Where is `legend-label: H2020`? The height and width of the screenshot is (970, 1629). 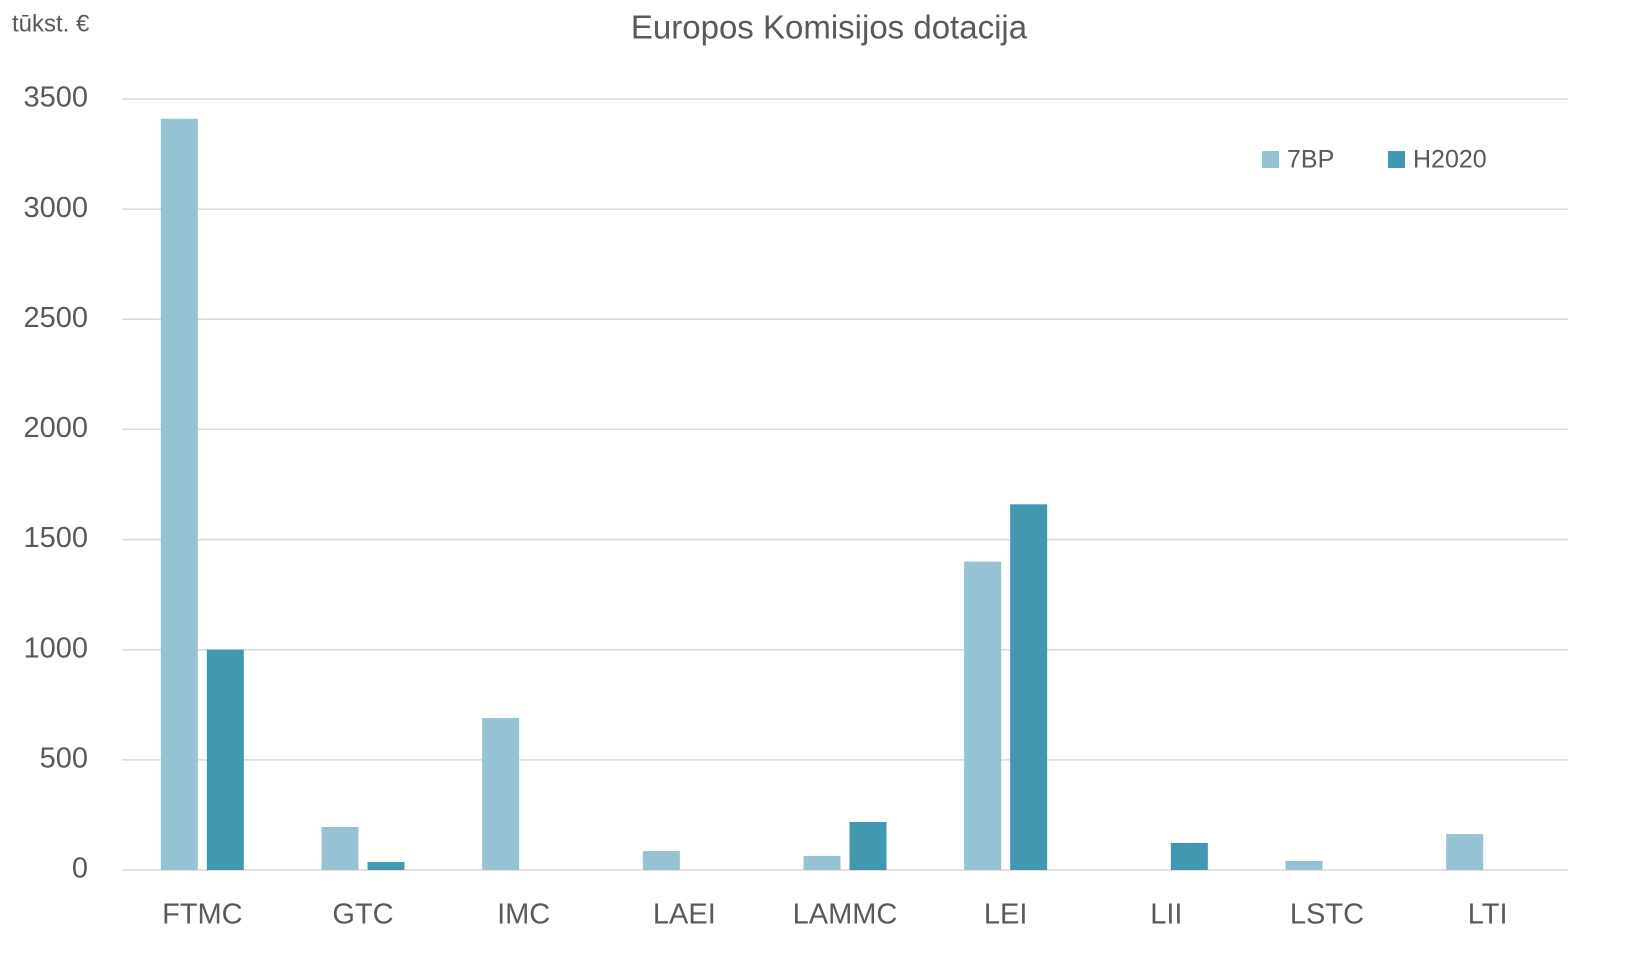
legend-label: H2020 is located at coordinates (1450, 160).